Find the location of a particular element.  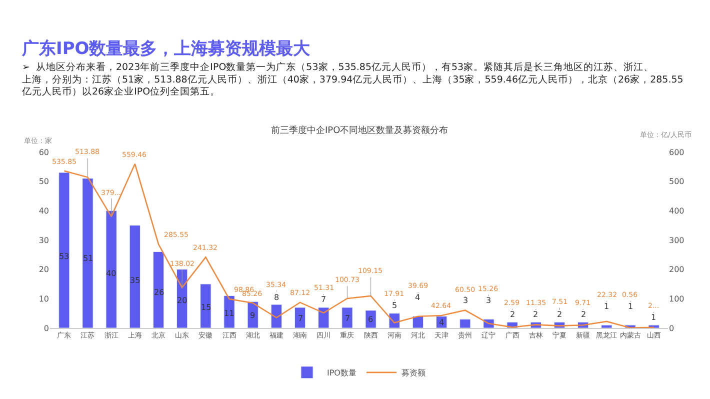

y2-tick-label: 400 is located at coordinates (676, 211).